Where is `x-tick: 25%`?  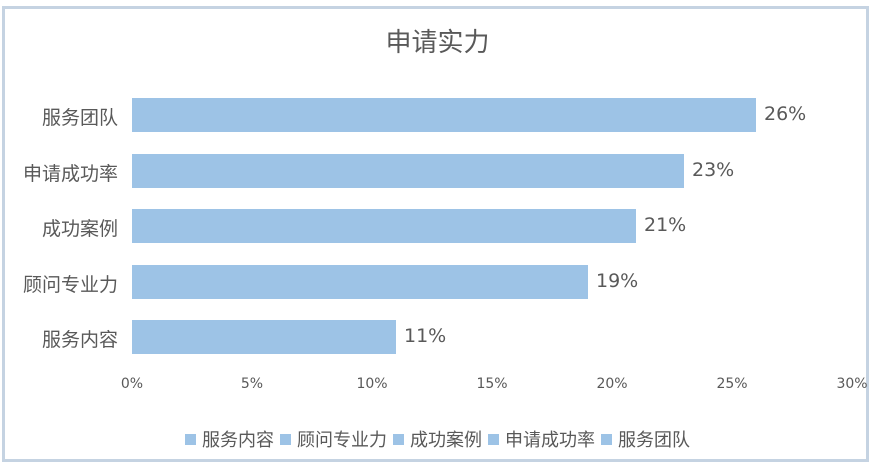 x-tick: 25% is located at coordinates (732, 384).